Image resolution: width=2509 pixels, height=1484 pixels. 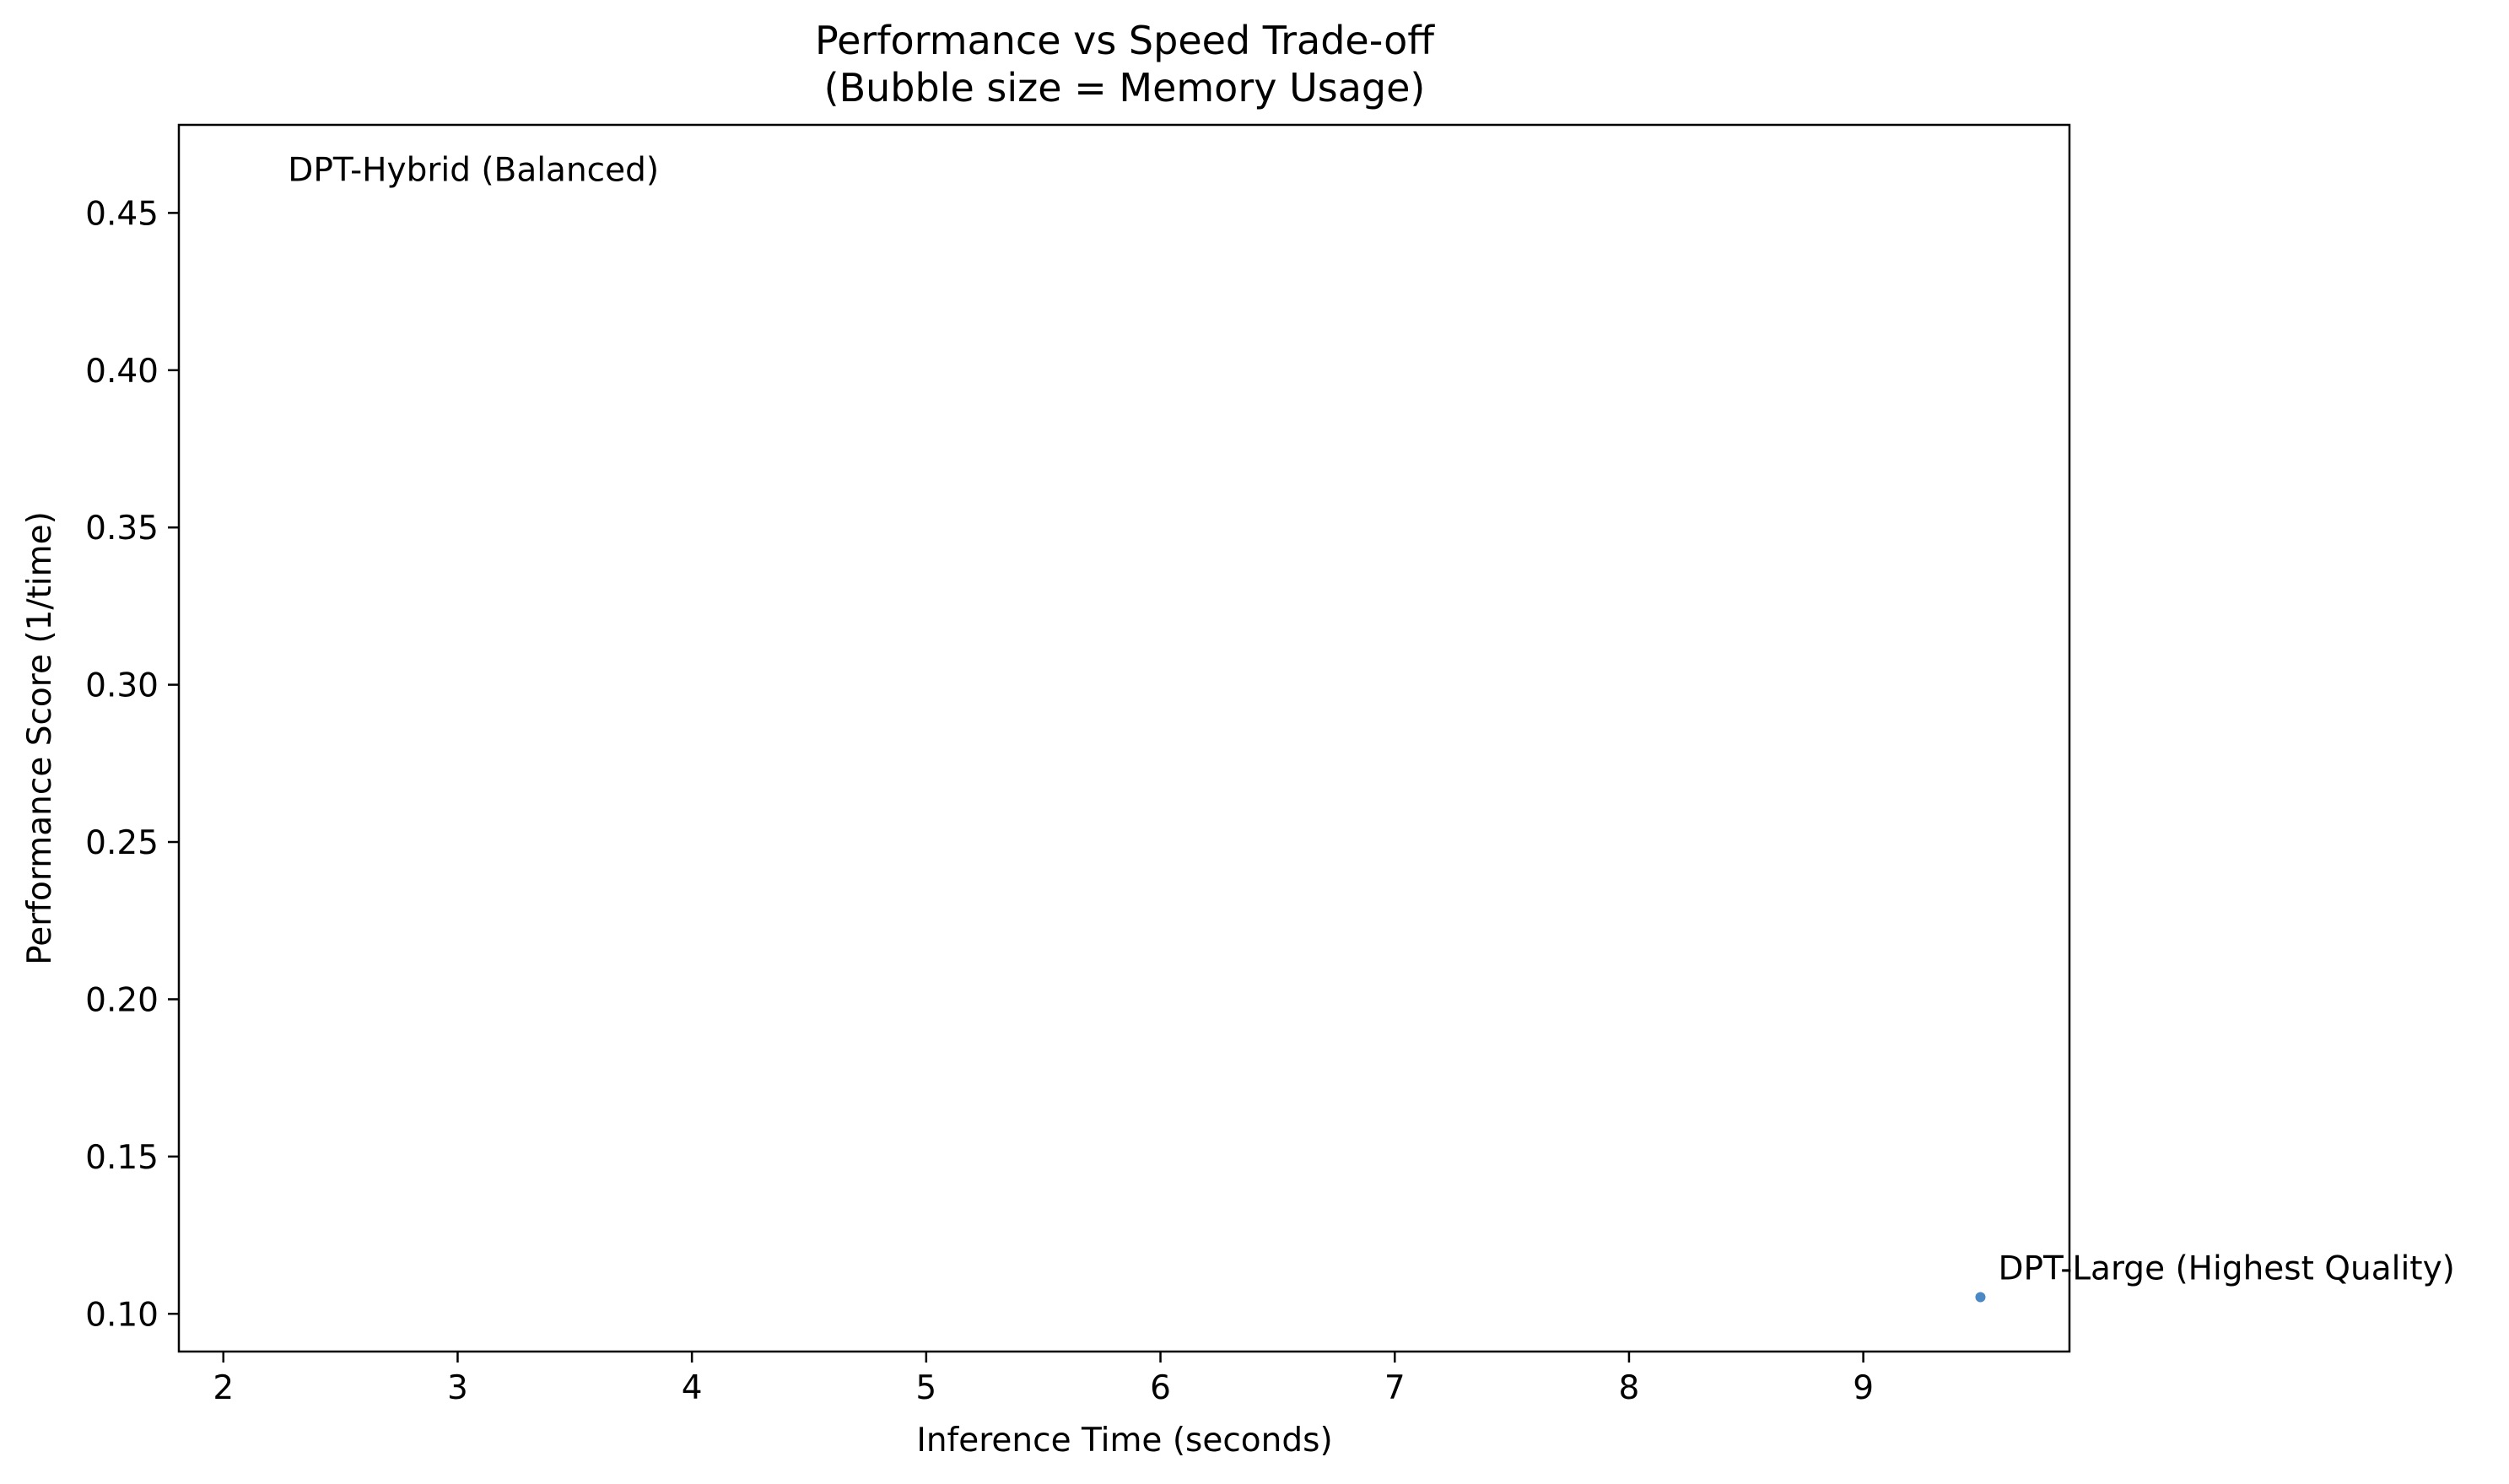 What do you see at coordinates (122, 843) in the screenshot?
I see `y-tick-label: 0.25` at bounding box center [122, 843].